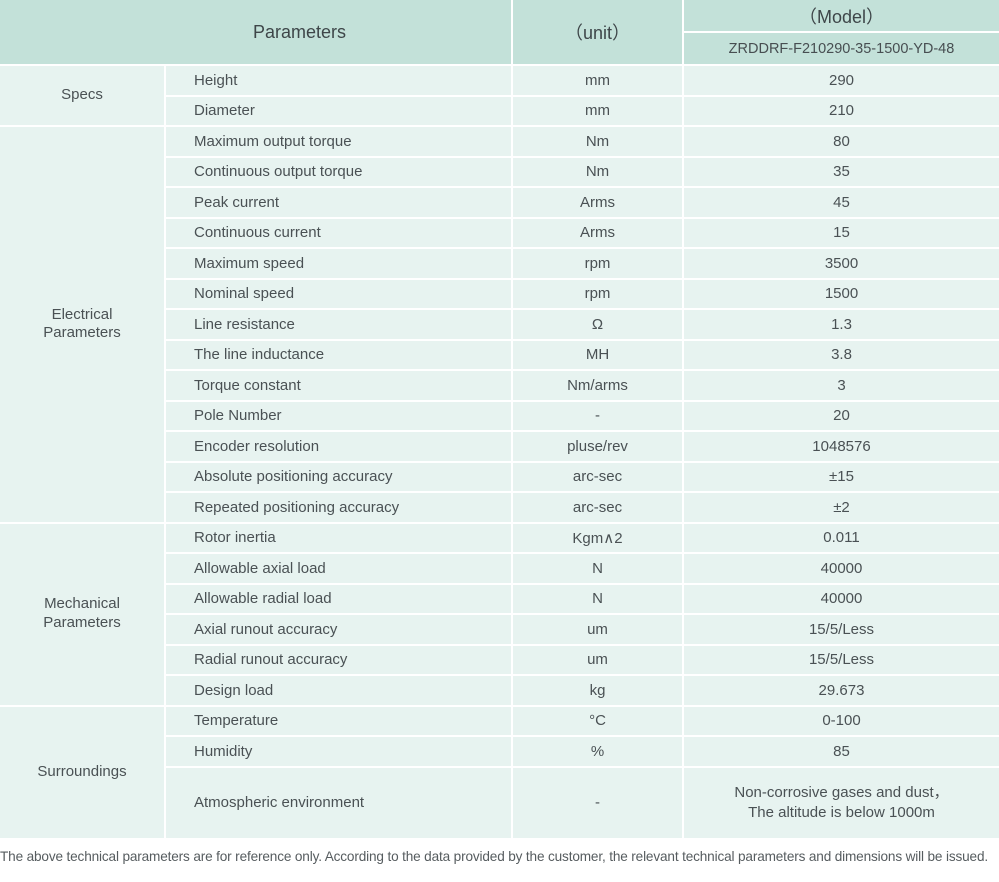  What do you see at coordinates (598, 354) in the screenshot?
I see `unit-cell: MH` at bounding box center [598, 354].